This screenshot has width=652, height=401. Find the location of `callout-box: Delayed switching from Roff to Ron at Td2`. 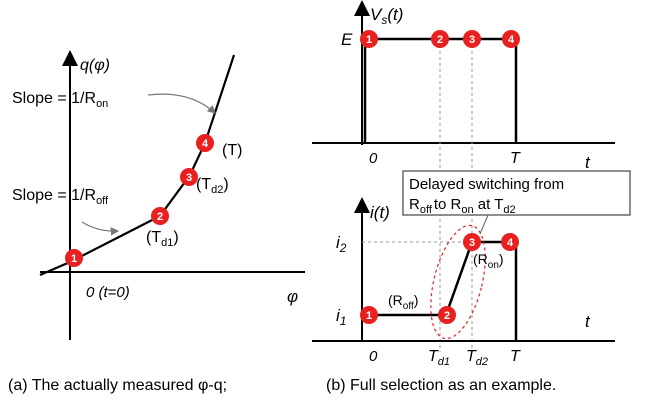

callout-box: Delayed switching from Roff to Ron at Td2 is located at coordinates (516, 202).